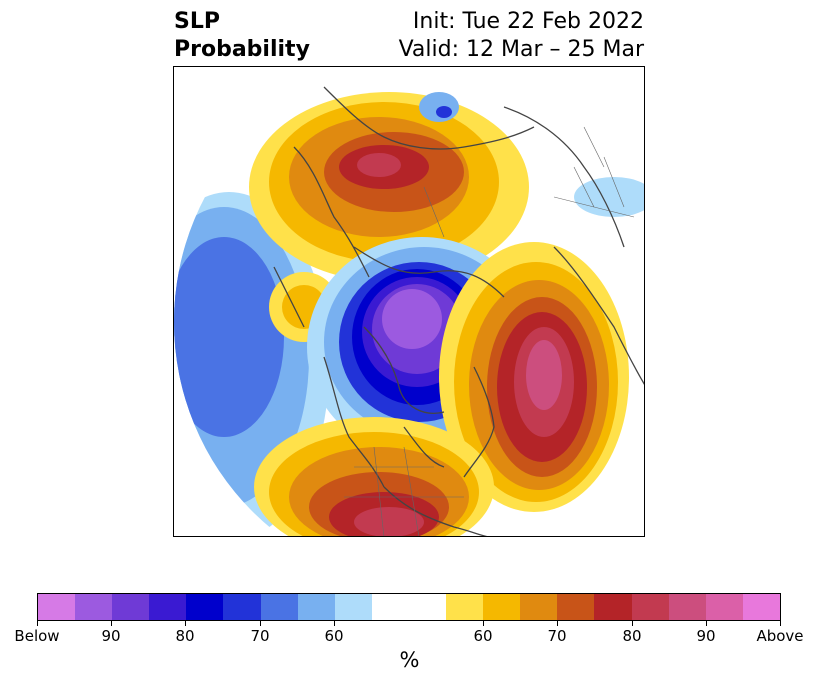  Describe the element at coordinates (37, 636) in the screenshot. I see `cb-label-below: Below` at that location.